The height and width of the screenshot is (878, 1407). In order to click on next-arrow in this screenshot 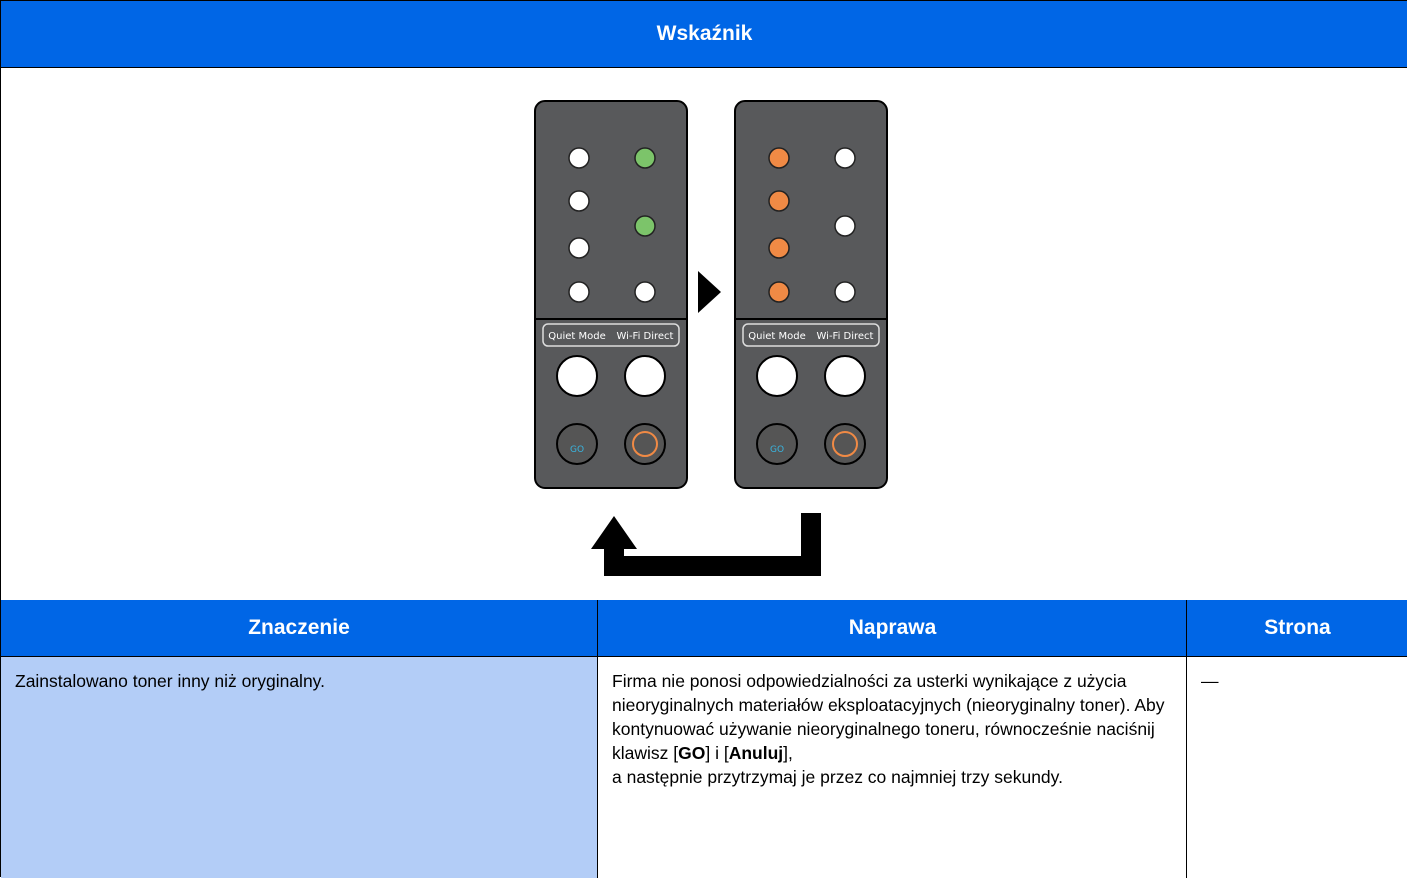, I will do `click(709, 292)`.